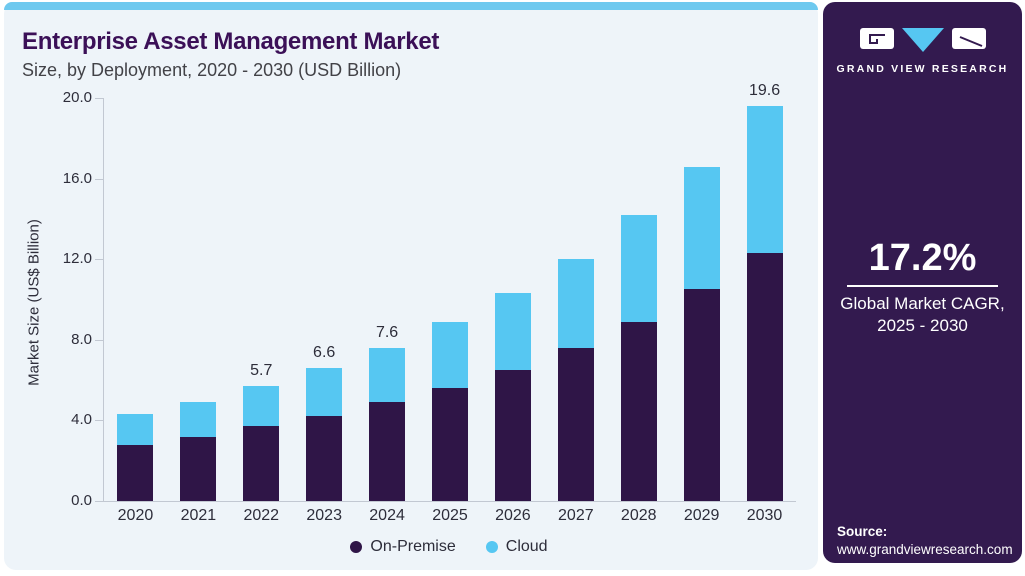 Image resolution: width=1025 pixels, height=576 pixels. Describe the element at coordinates (764, 91) in the screenshot. I see `bar-total-label: 19.6` at that location.